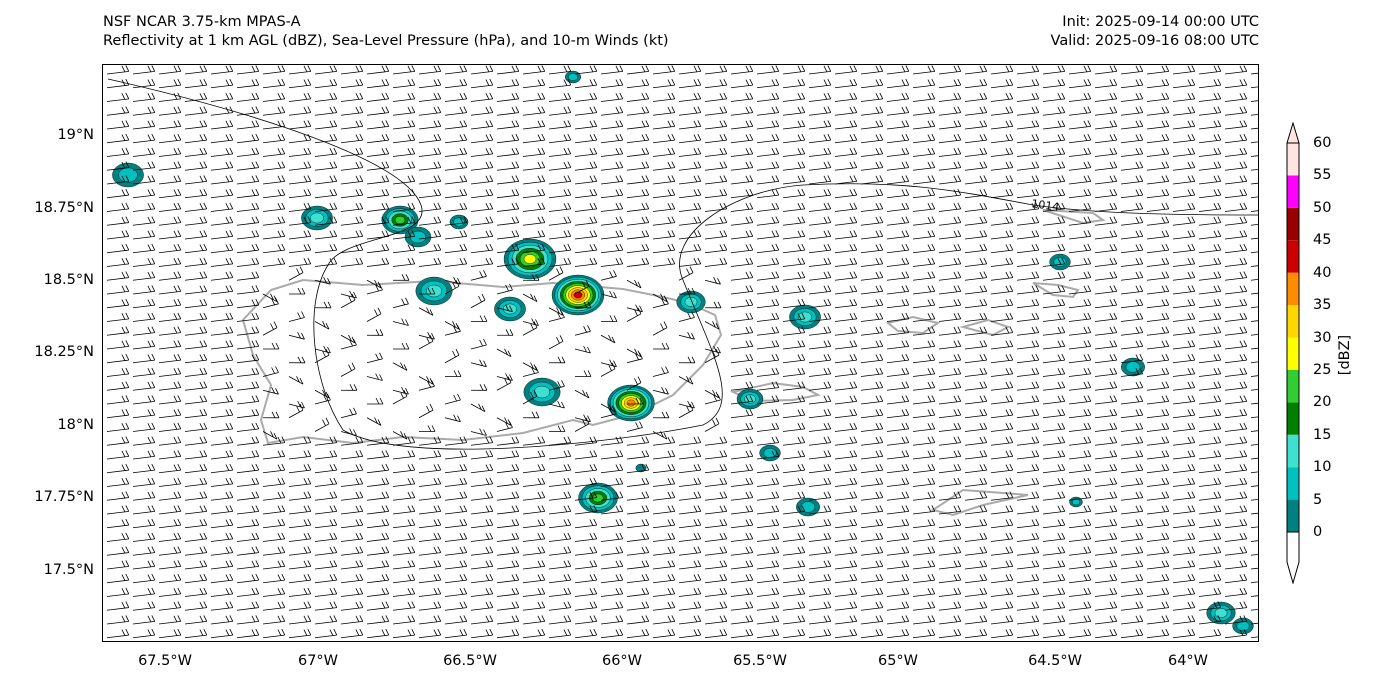 The image size is (1378, 687). What do you see at coordinates (1318, 532) in the screenshot?
I see `colorbar-tick: 0` at bounding box center [1318, 532].